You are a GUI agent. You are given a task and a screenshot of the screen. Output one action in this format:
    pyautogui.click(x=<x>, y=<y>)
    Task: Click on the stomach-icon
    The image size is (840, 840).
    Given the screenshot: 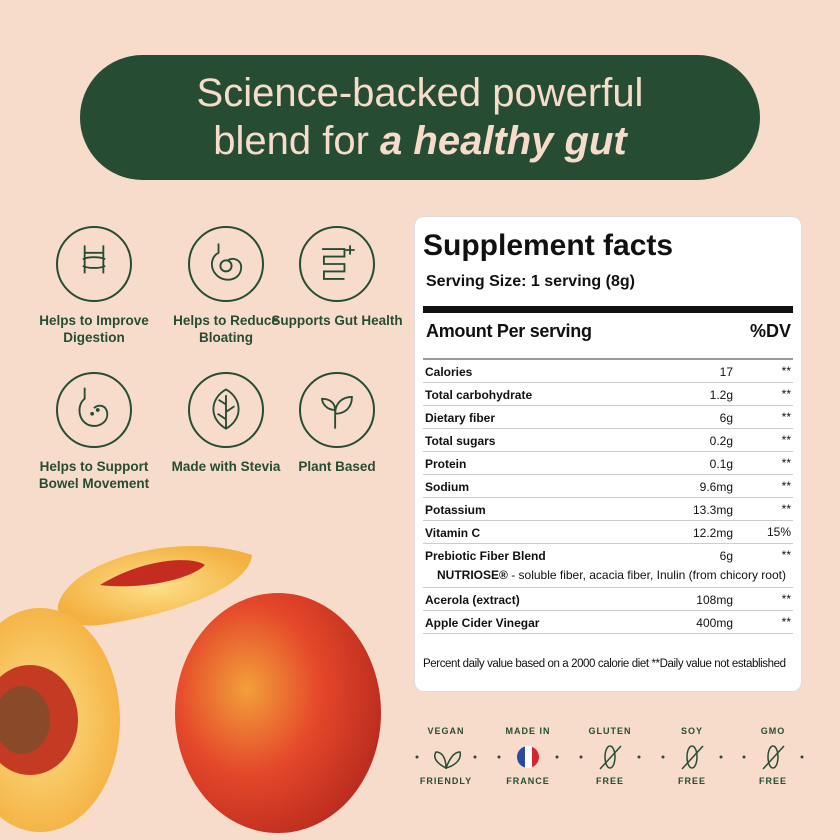 What is the action you would take?
    pyautogui.click(x=226, y=264)
    